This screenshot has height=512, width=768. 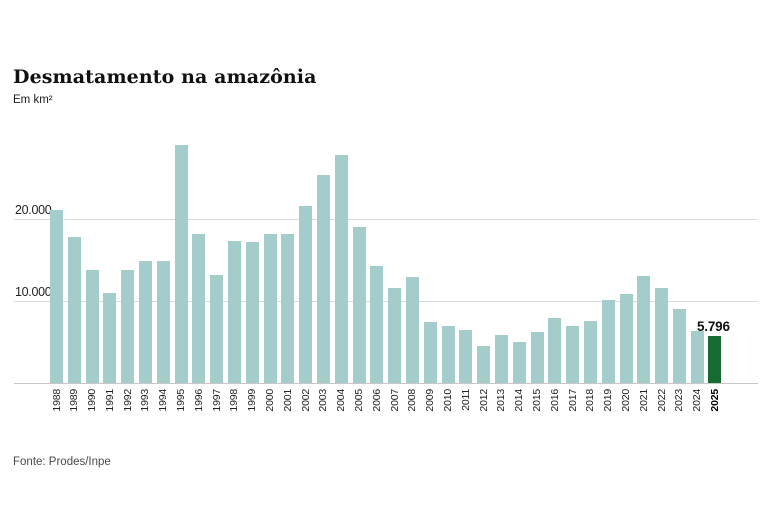 I want to click on bar-2006, so click(x=377, y=324).